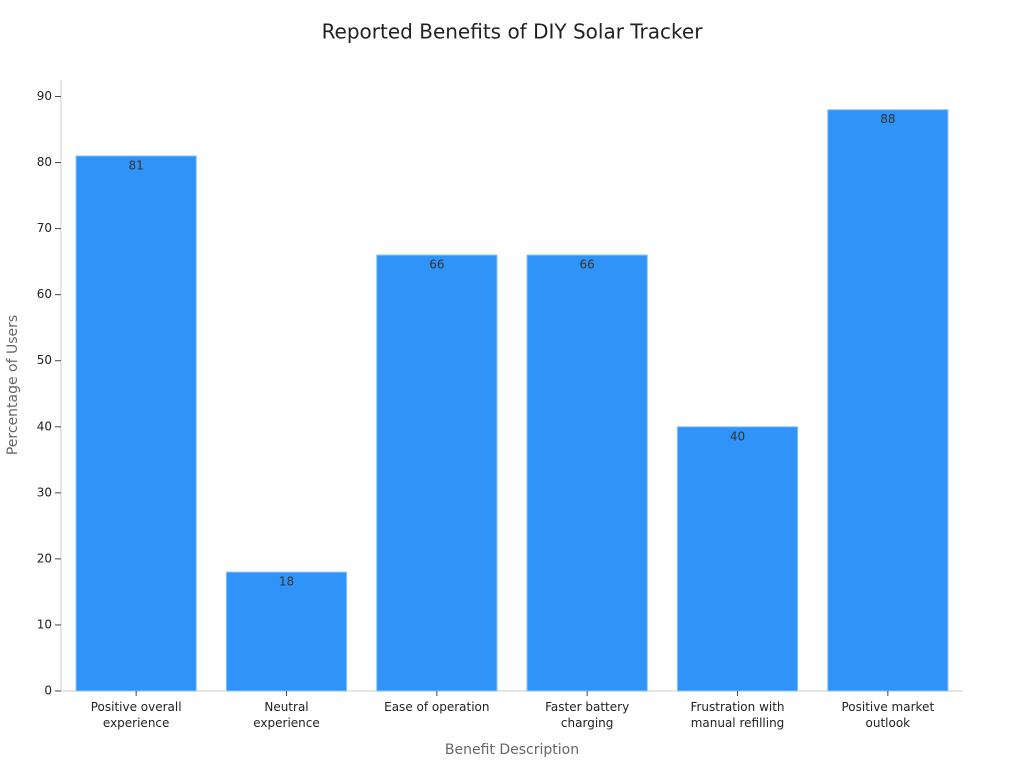 The width and height of the screenshot is (1024, 768). Describe the element at coordinates (44, 228) in the screenshot. I see `y-tick-label: 70` at that location.